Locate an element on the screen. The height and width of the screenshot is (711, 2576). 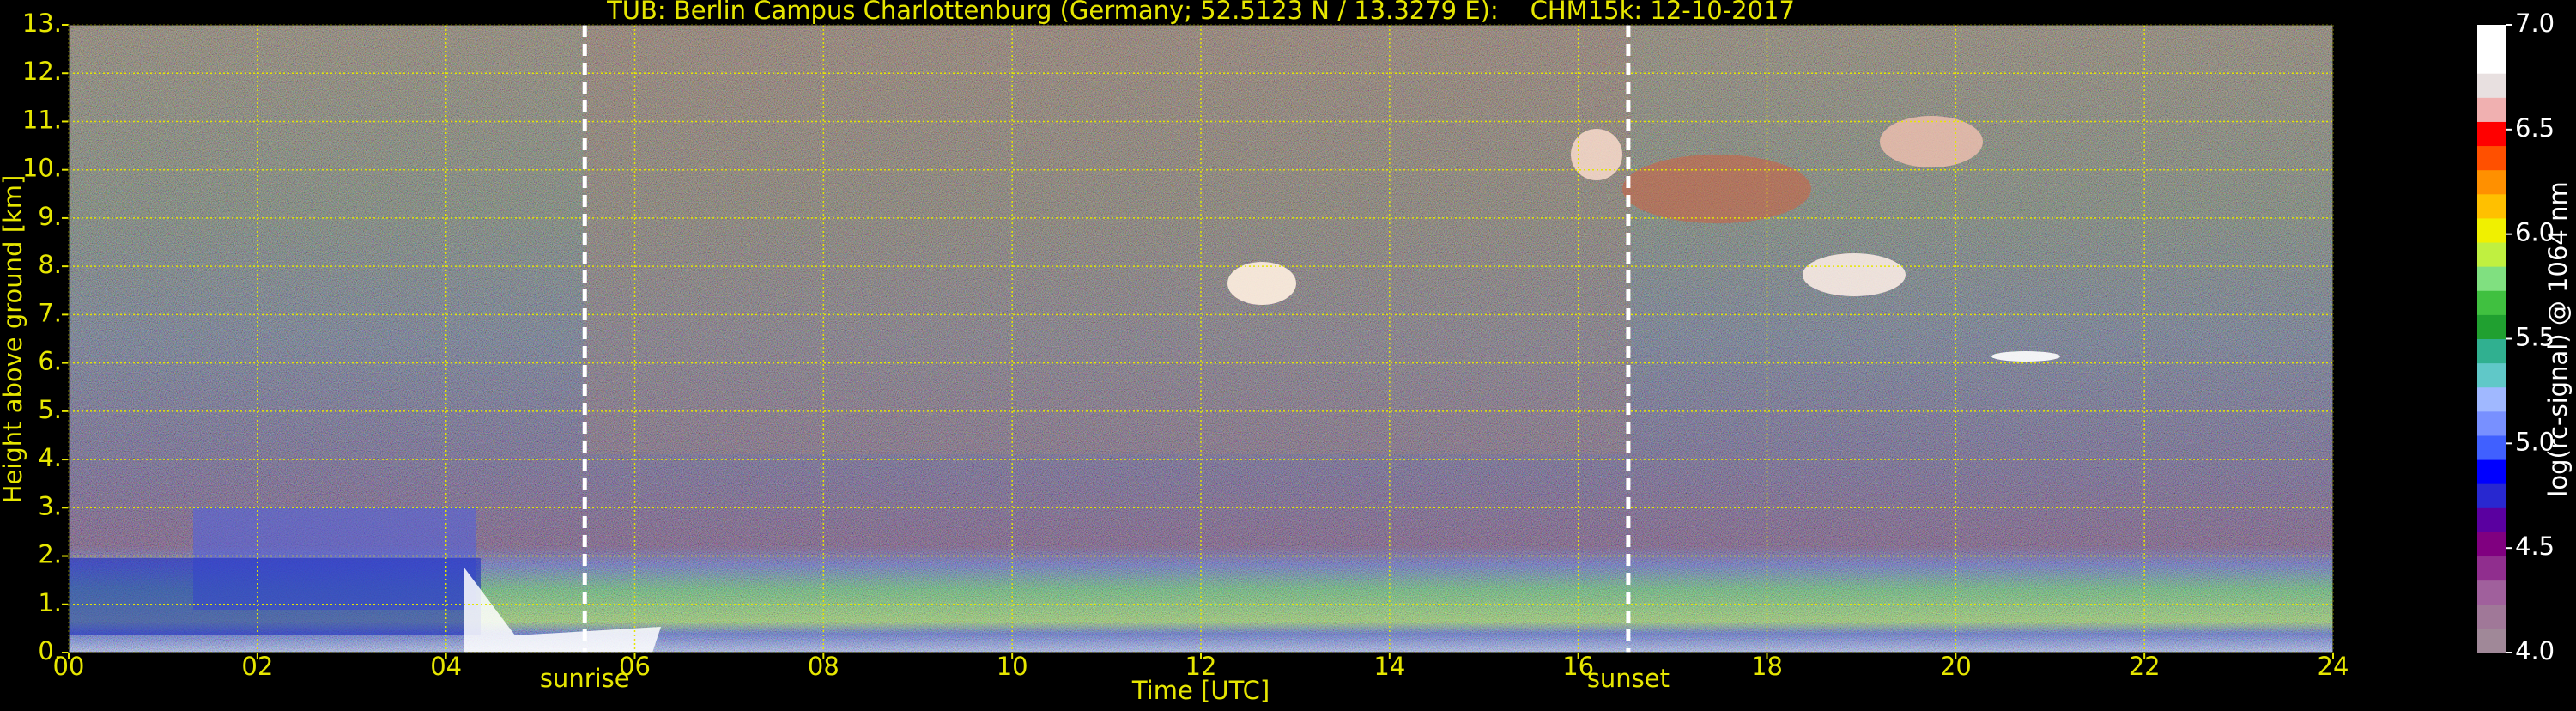
y-tick-label: 12. is located at coordinates (42, 71).